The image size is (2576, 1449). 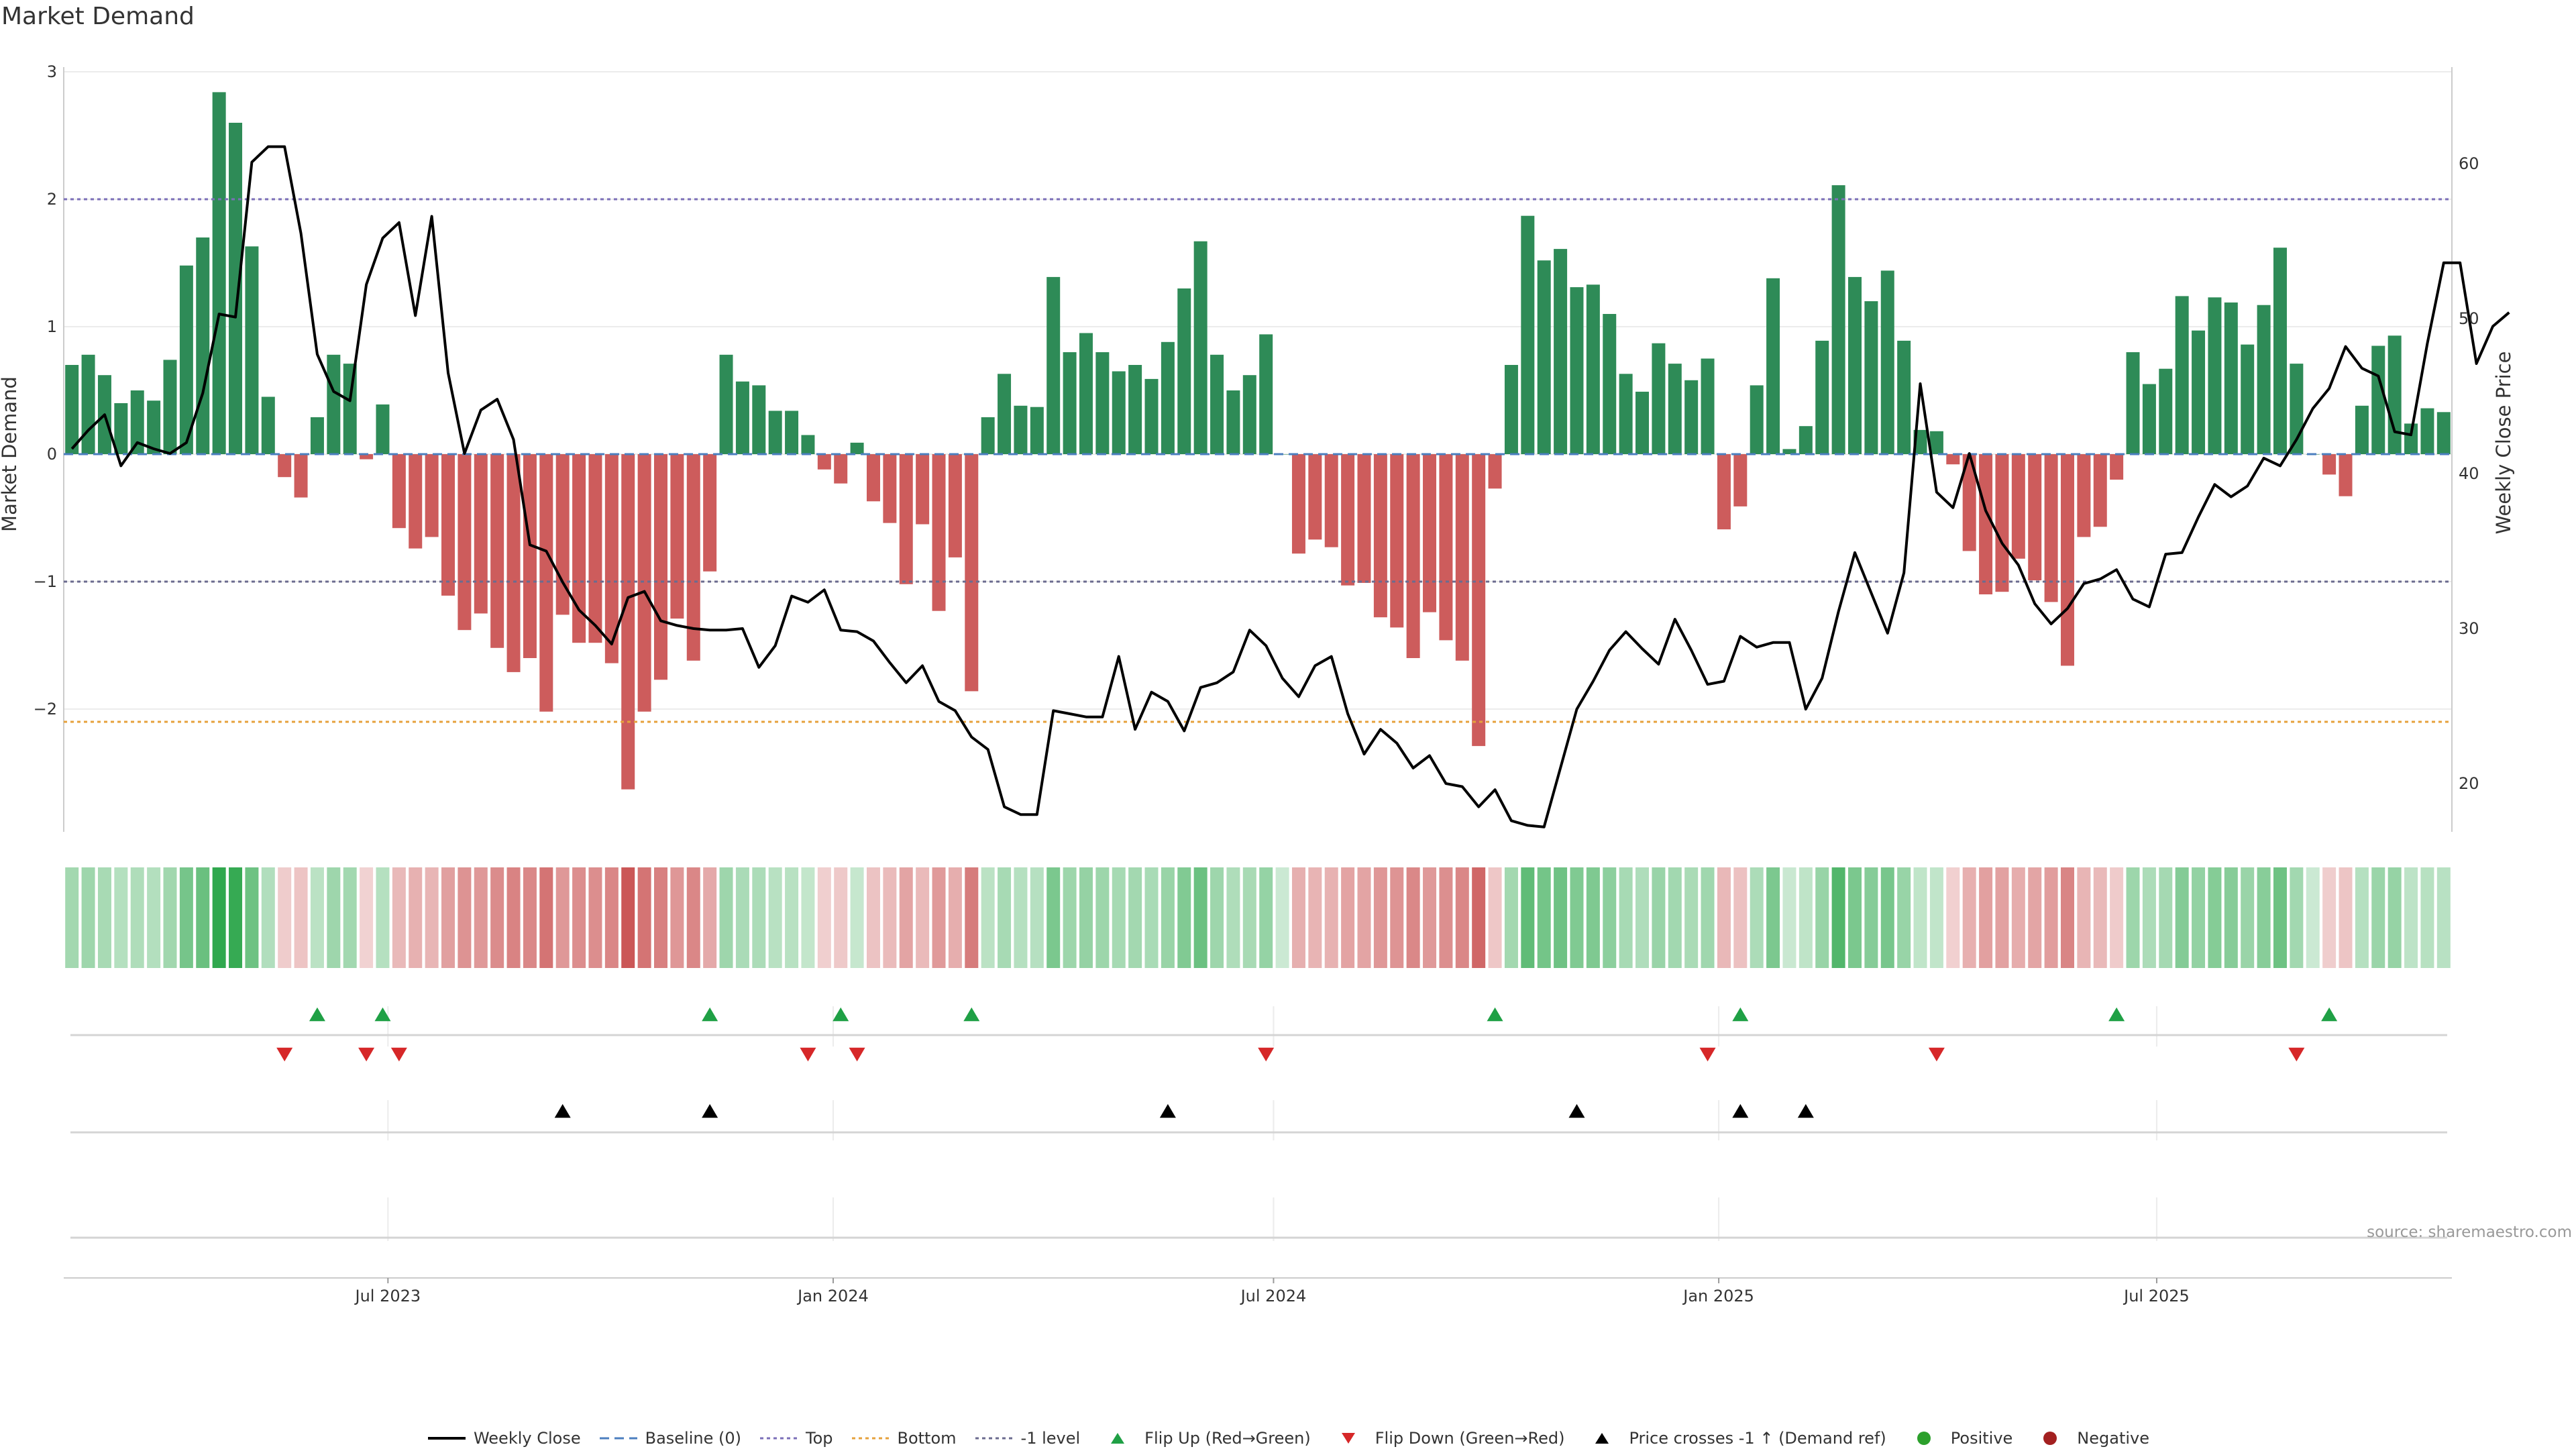 I want to click on legend-item: Negative, so click(x=2089, y=1438).